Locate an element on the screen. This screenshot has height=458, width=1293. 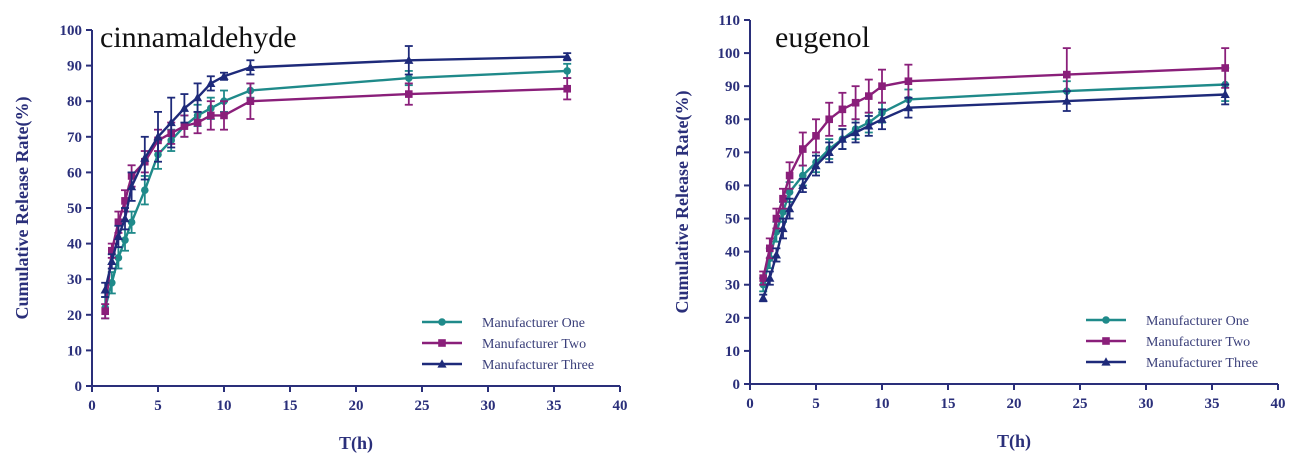
chart-title: eugenol is located at coordinates (822, 37).